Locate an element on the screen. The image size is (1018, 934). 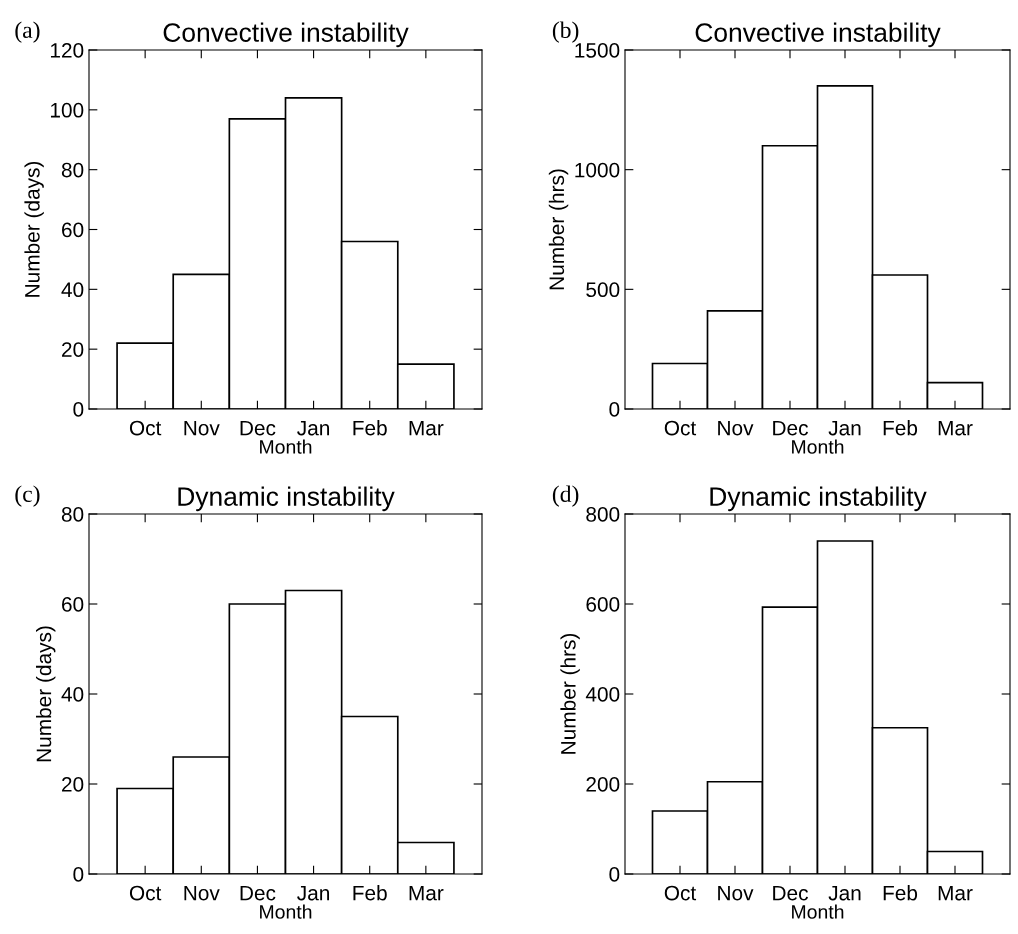
y-tick-label: 800 is located at coordinates (603, 514).